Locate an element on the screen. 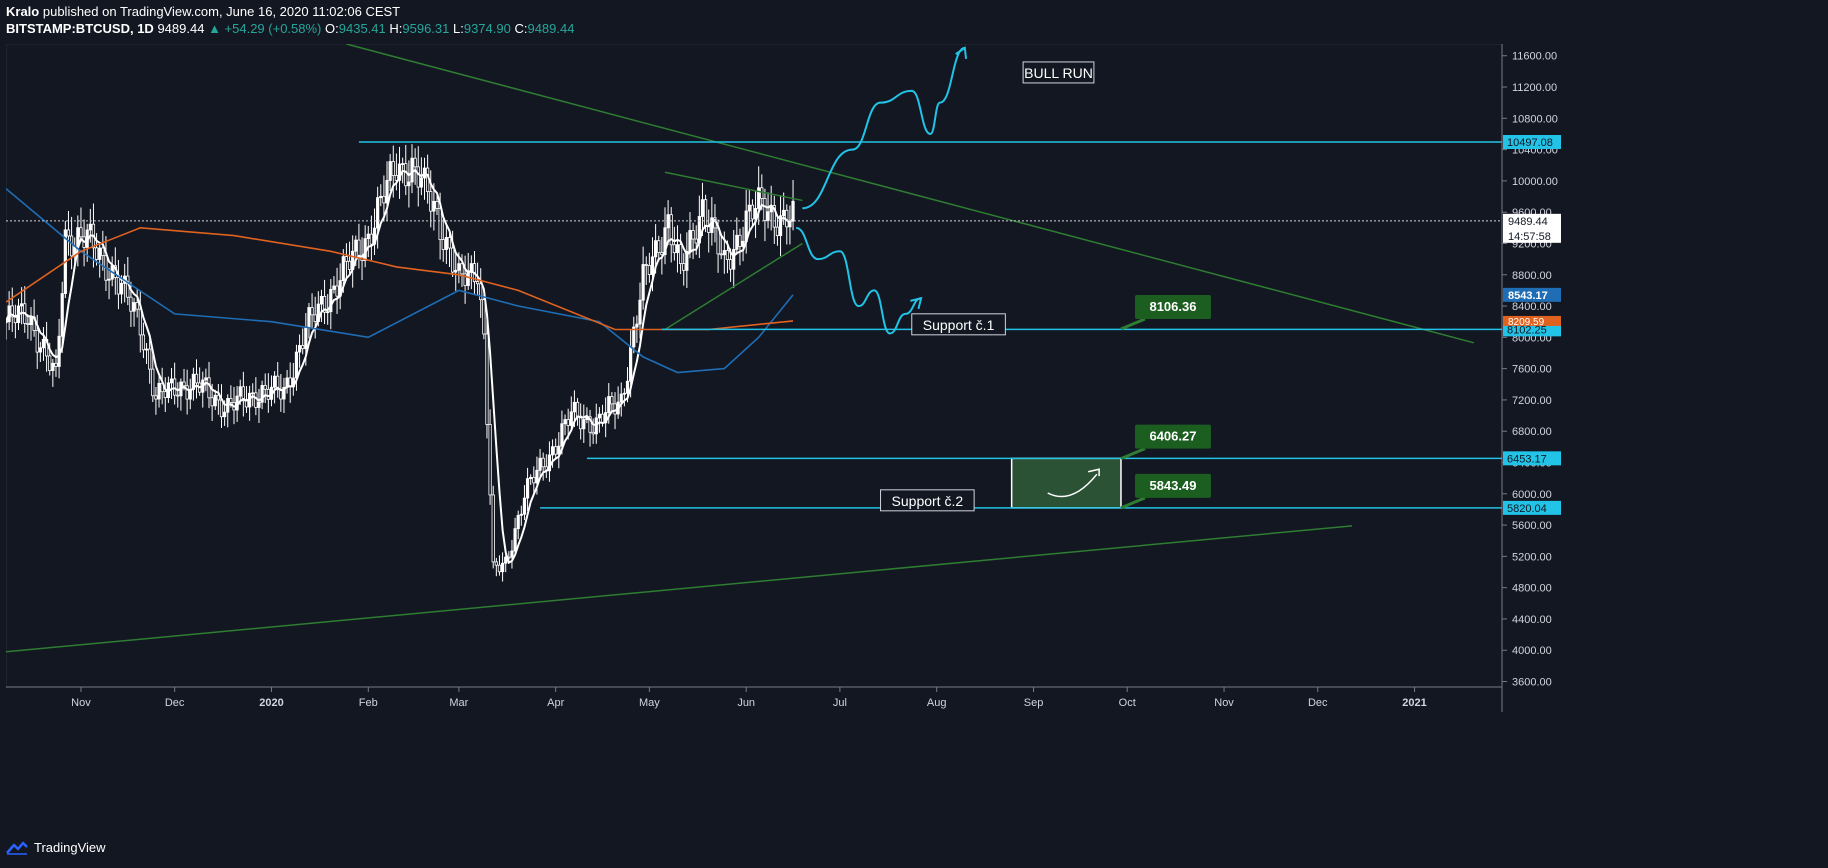 This screenshot has width=1828, height=868. y-tick-label: 6000.00 is located at coordinates (1532, 495).